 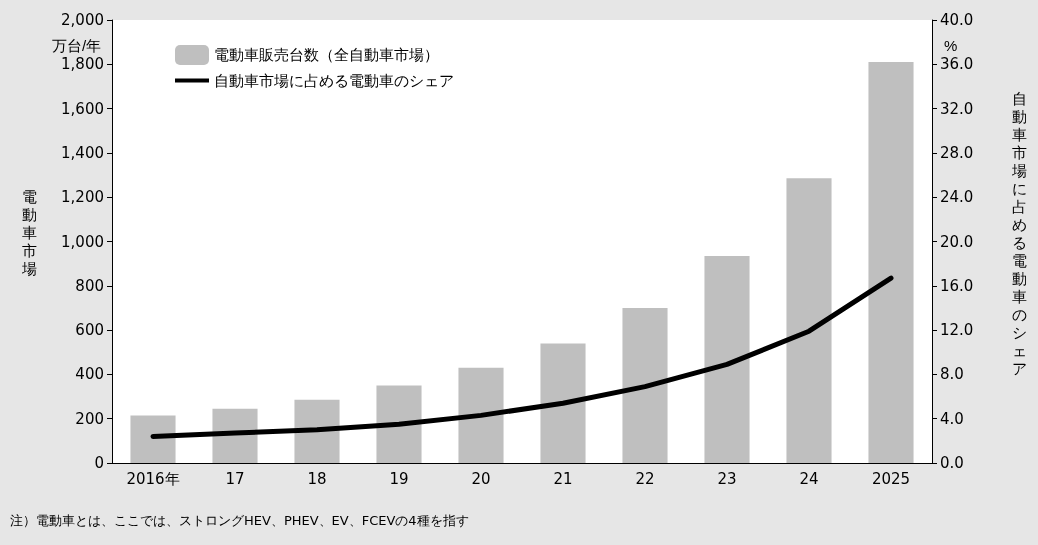 What do you see at coordinates (82, 197) in the screenshot?
I see `y-tick-label: 1,200` at bounding box center [82, 197].